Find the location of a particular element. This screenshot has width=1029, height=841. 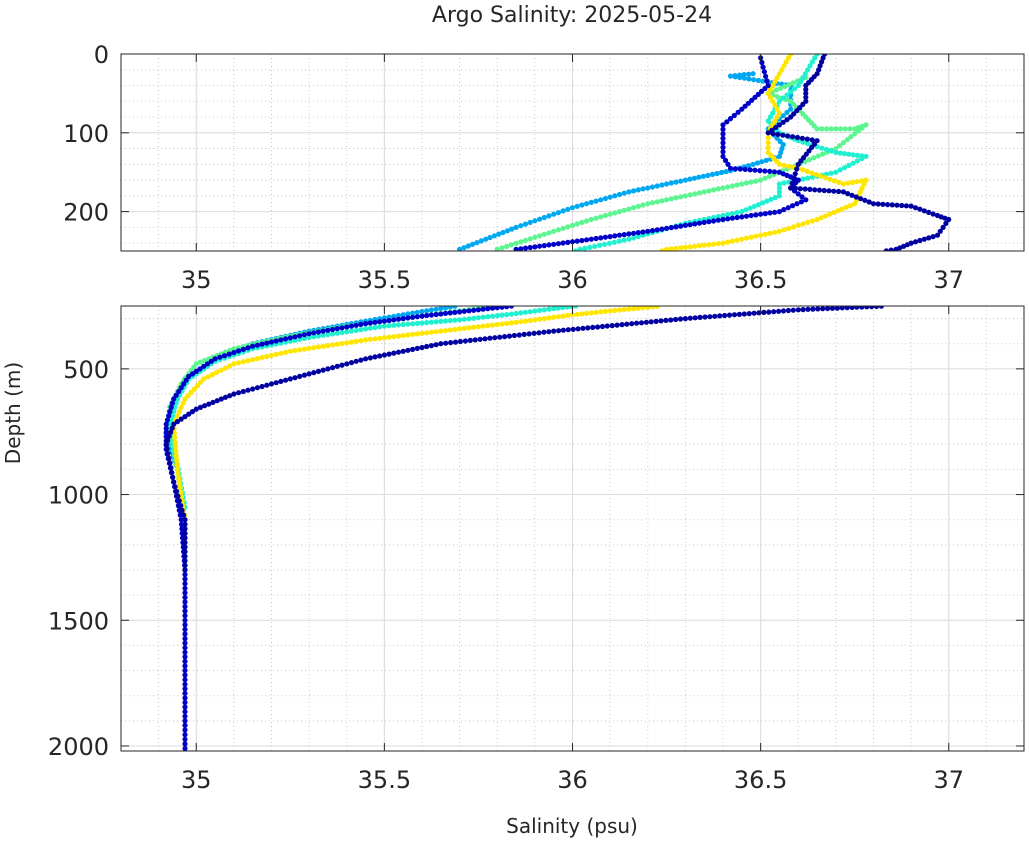

x-tick-label: 36 is located at coordinates (572, 780).